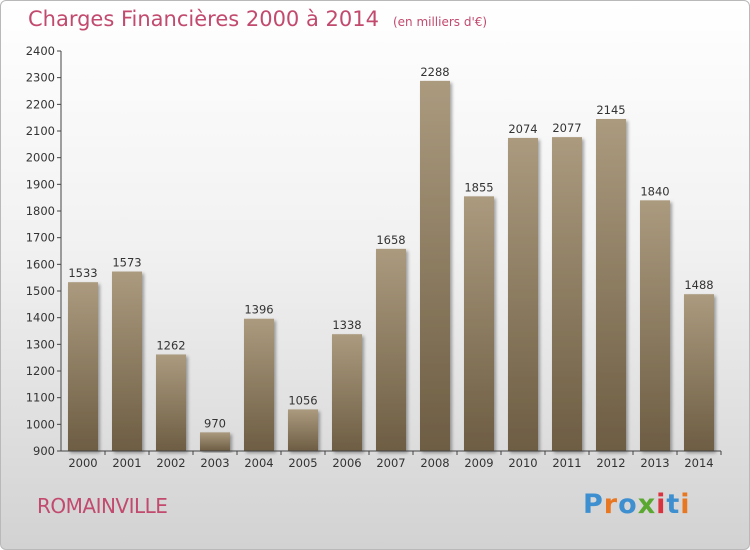 The width and height of the screenshot is (750, 550). I want to click on data-label-2012: 2145, so click(610, 110).